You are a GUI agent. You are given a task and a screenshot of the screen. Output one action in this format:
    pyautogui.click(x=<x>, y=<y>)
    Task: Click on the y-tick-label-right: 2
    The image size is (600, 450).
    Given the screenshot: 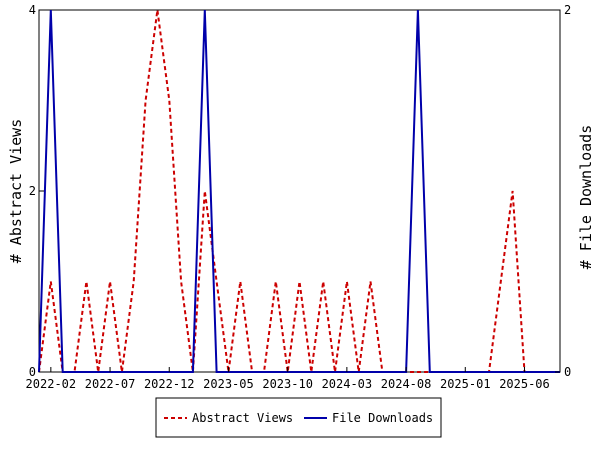 What is the action you would take?
    pyautogui.click(x=567, y=10)
    